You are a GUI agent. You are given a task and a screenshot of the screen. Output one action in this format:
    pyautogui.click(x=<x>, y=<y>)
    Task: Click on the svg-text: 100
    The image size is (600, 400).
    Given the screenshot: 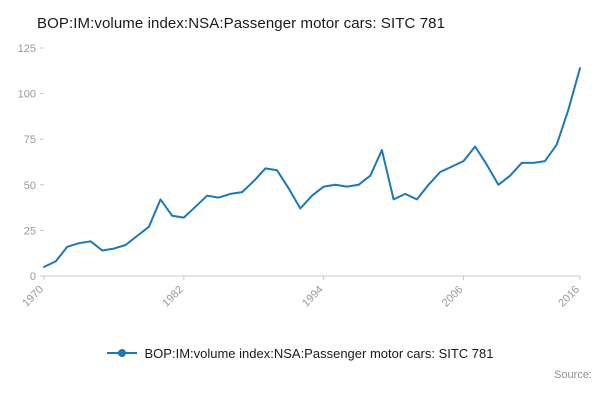 What is the action you would take?
    pyautogui.click(x=27, y=95)
    